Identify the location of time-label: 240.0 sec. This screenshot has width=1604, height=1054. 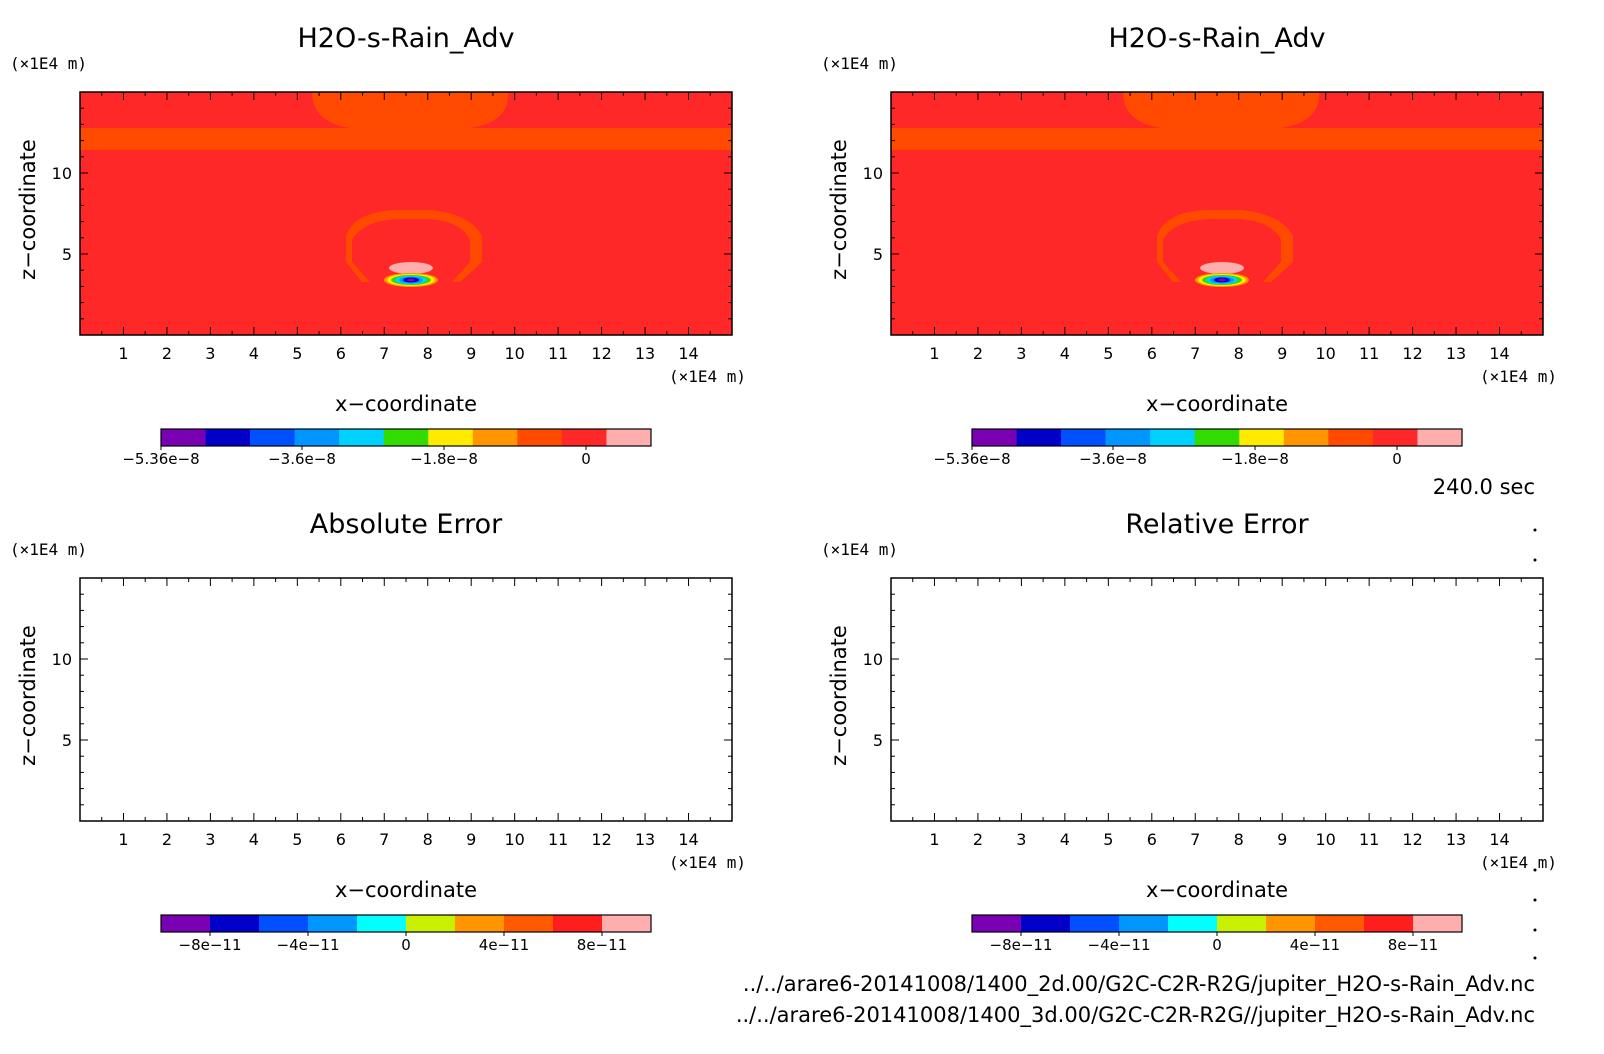
(1484, 487).